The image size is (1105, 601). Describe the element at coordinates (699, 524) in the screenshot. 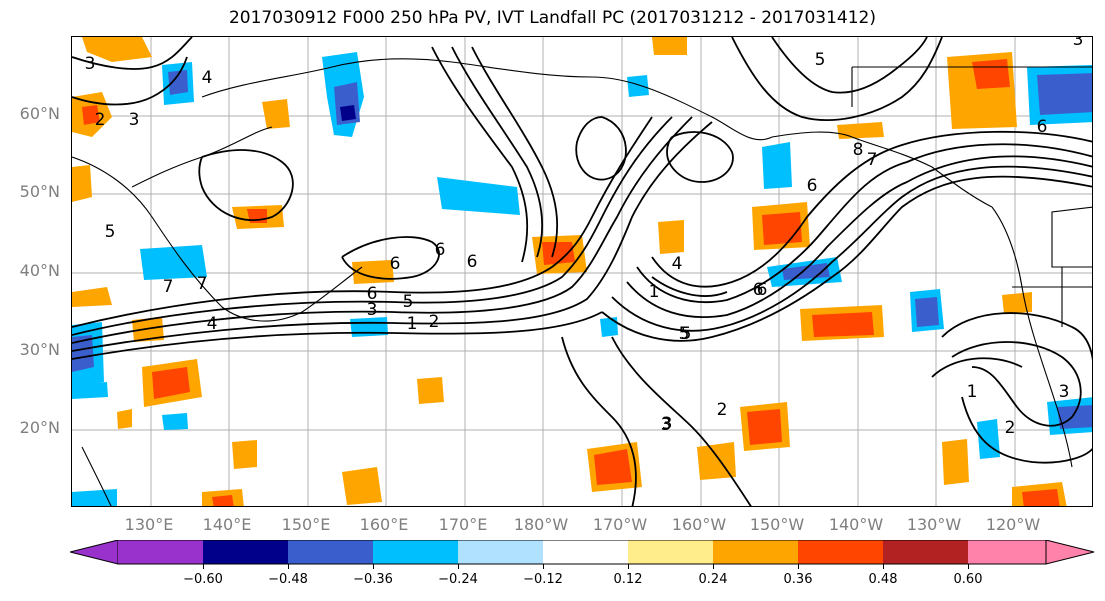

I see `lon-label: 160°W` at that location.